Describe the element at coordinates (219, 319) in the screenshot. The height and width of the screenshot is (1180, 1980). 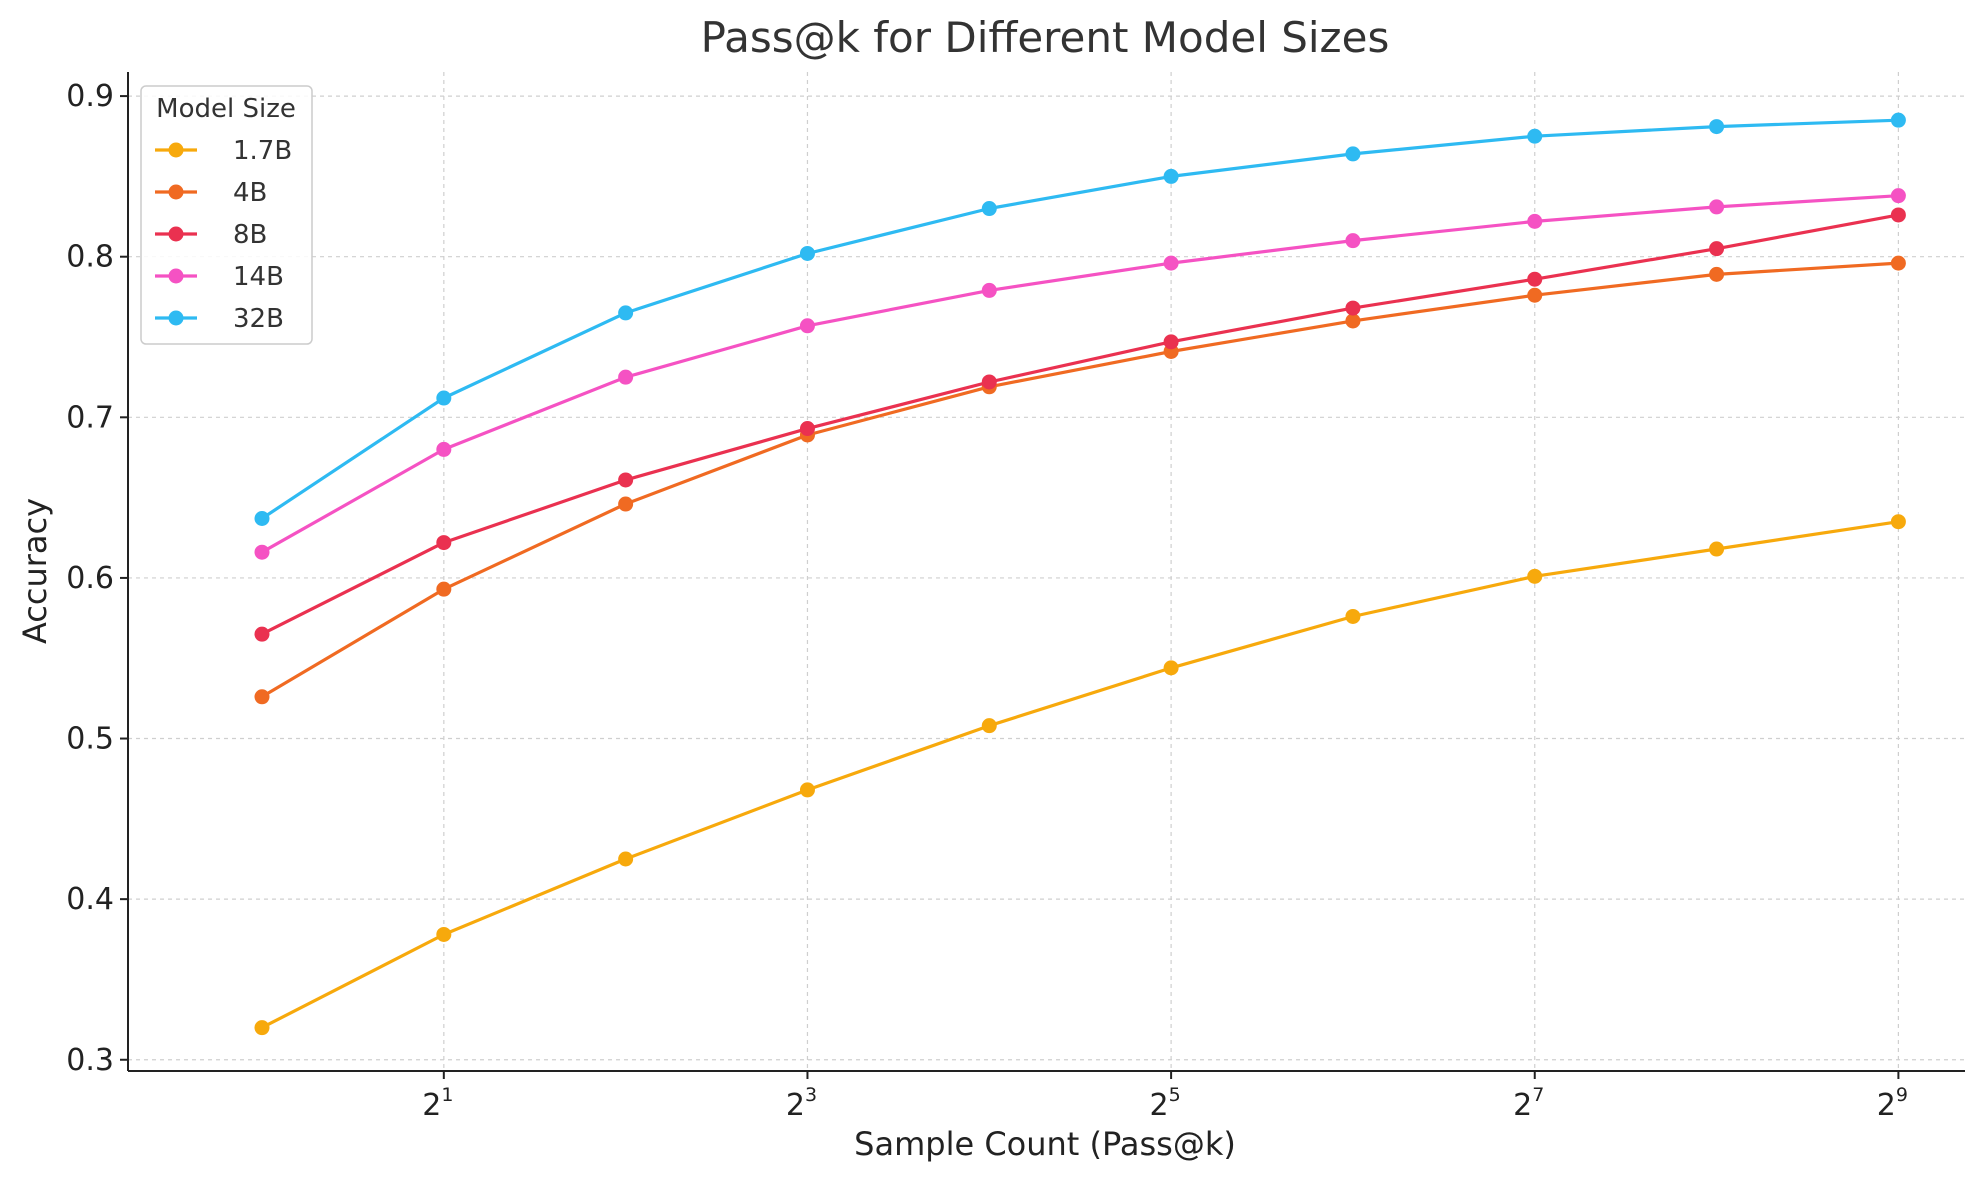
I see `legend-item: 32B` at that location.